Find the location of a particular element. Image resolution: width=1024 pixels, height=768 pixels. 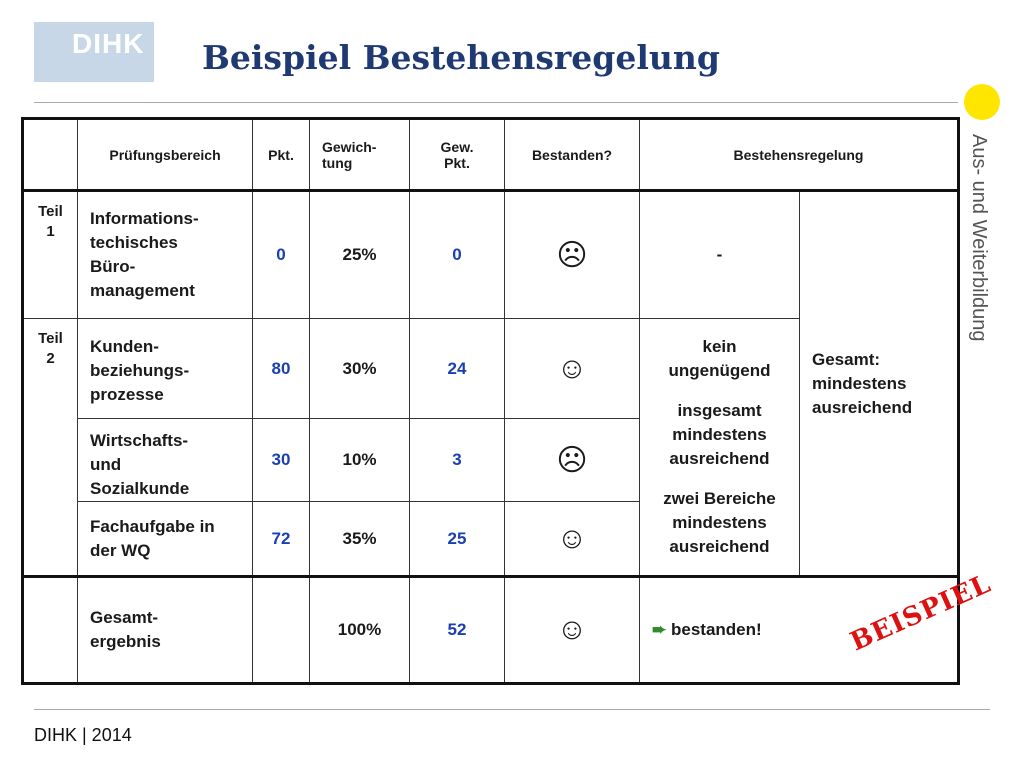

logo-text: DIHK is located at coordinates (108, 43).